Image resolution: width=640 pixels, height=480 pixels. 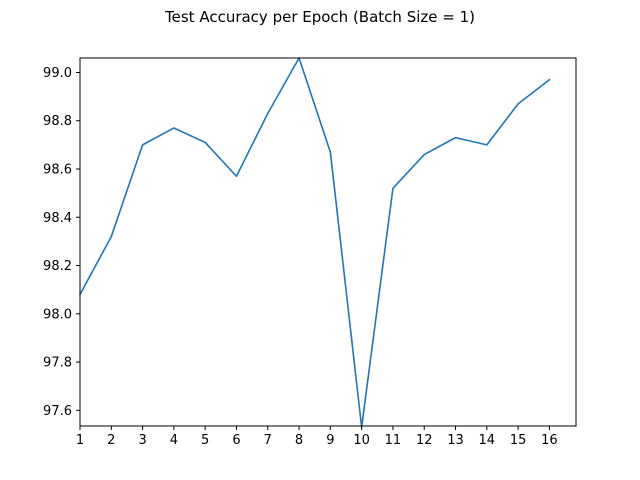 What do you see at coordinates (393, 440) in the screenshot?
I see `x-tick-label: 11` at bounding box center [393, 440].